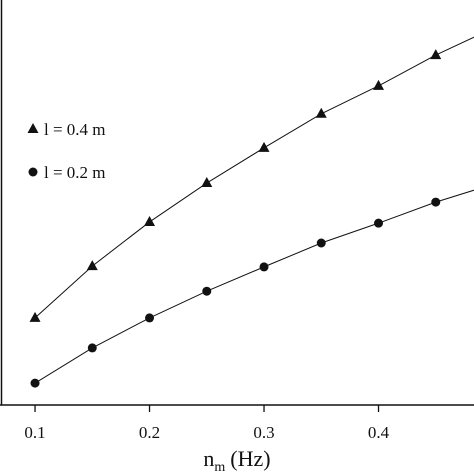  I want to click on x-tick-label: 0.4, so click(379, 432).